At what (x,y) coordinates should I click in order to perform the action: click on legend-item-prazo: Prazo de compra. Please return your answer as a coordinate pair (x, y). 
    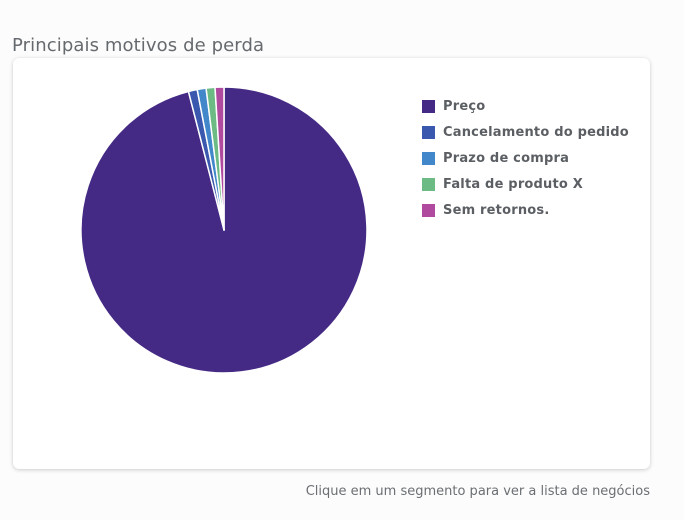
    Looking at the image, I should click on (525, 158).